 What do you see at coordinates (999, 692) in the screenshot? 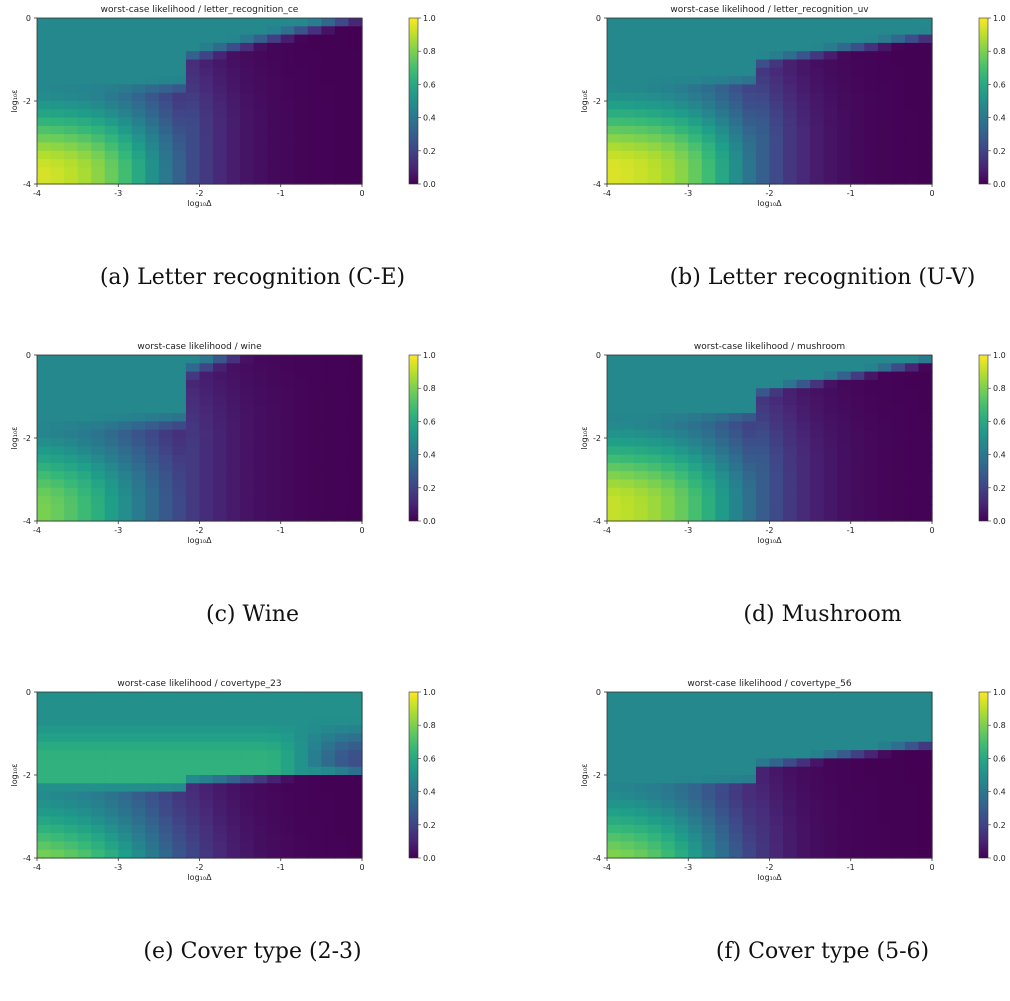
I see `colorbar-tick-label: 1.0` at bounding box center [999, 692].